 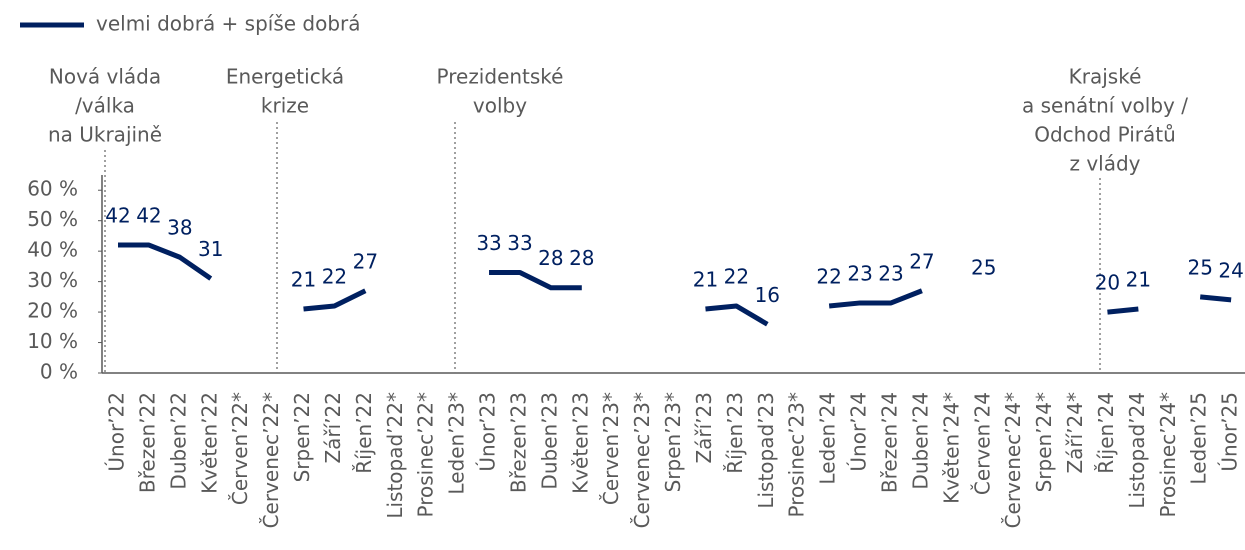 What do you see at coordinates (285, 106) in the screenshot?
I see `annotation: krize` at bounding box center [285, 106].